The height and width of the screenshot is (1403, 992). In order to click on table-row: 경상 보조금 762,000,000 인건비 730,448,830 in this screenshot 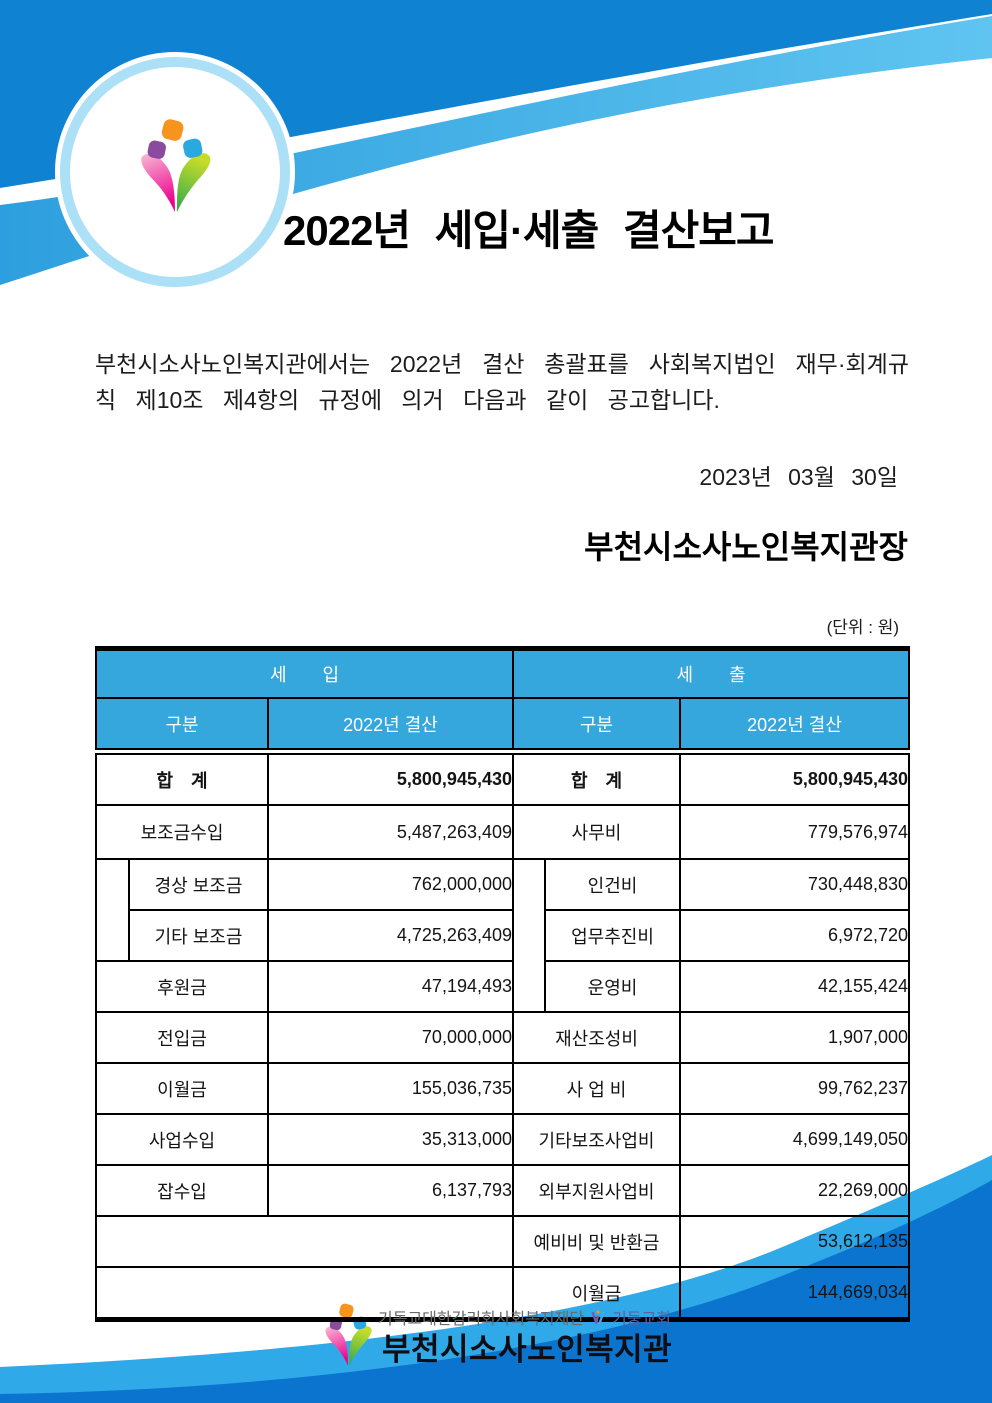, I will do `click(503, 935)`.